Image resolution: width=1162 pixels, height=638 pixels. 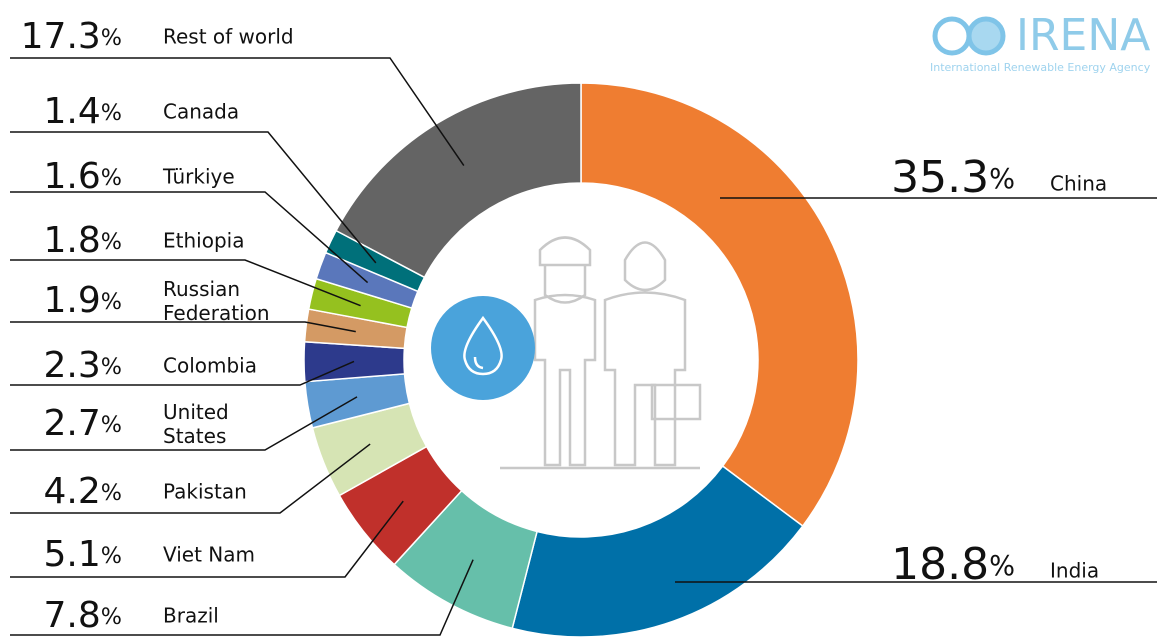 What do you see at coordinates (1074, 571) in the screenshot?
I see `category-label: India` at bounding box center [1074, 571].